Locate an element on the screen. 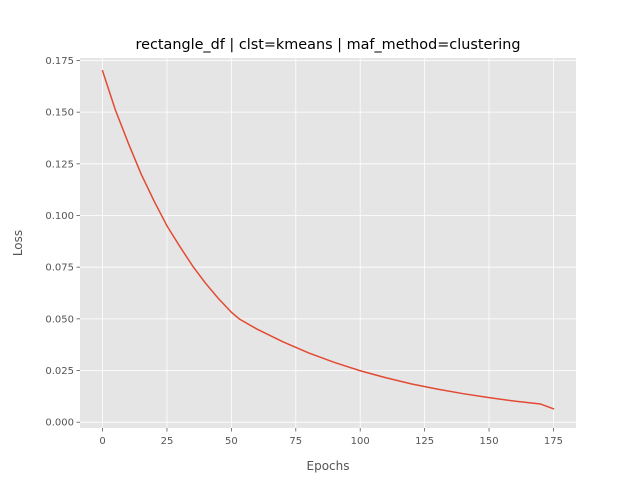 Image resolution: width=640 pixels, height=480 pixels. y-tick-label: 0.000 is located at coordinates (59, 423).